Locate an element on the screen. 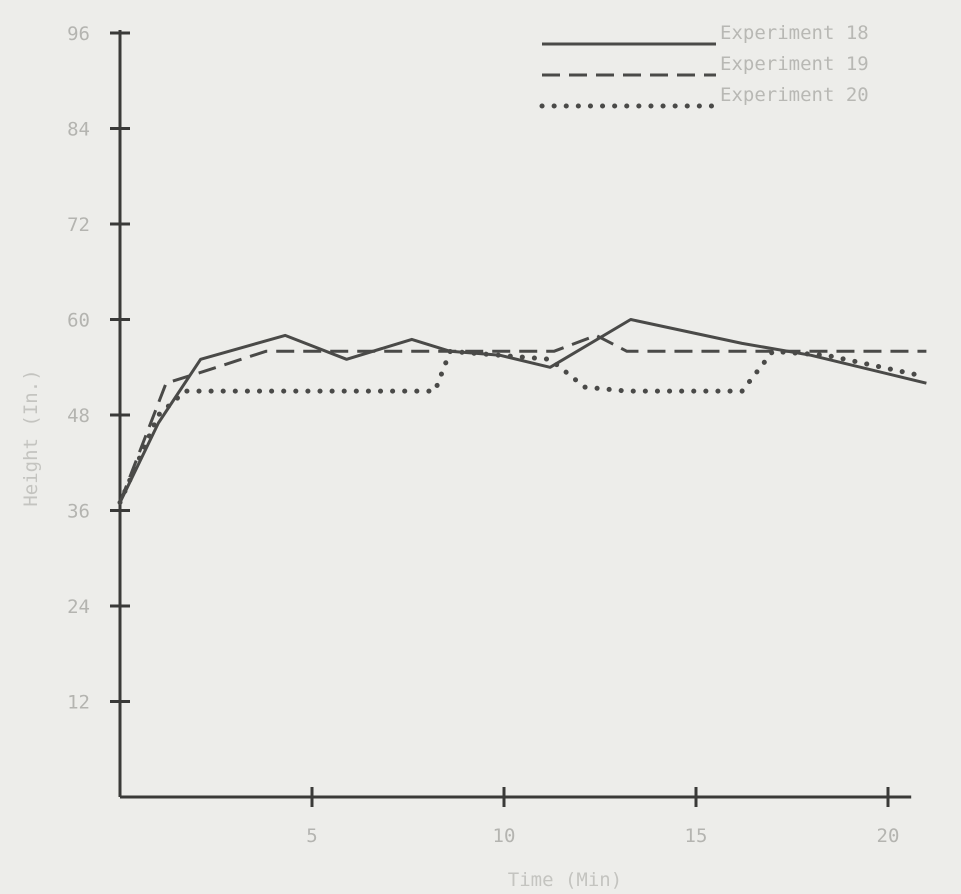 This screenshot has height=894, width=961. x-tick-label: 15 is located at coordinates (696, 836).